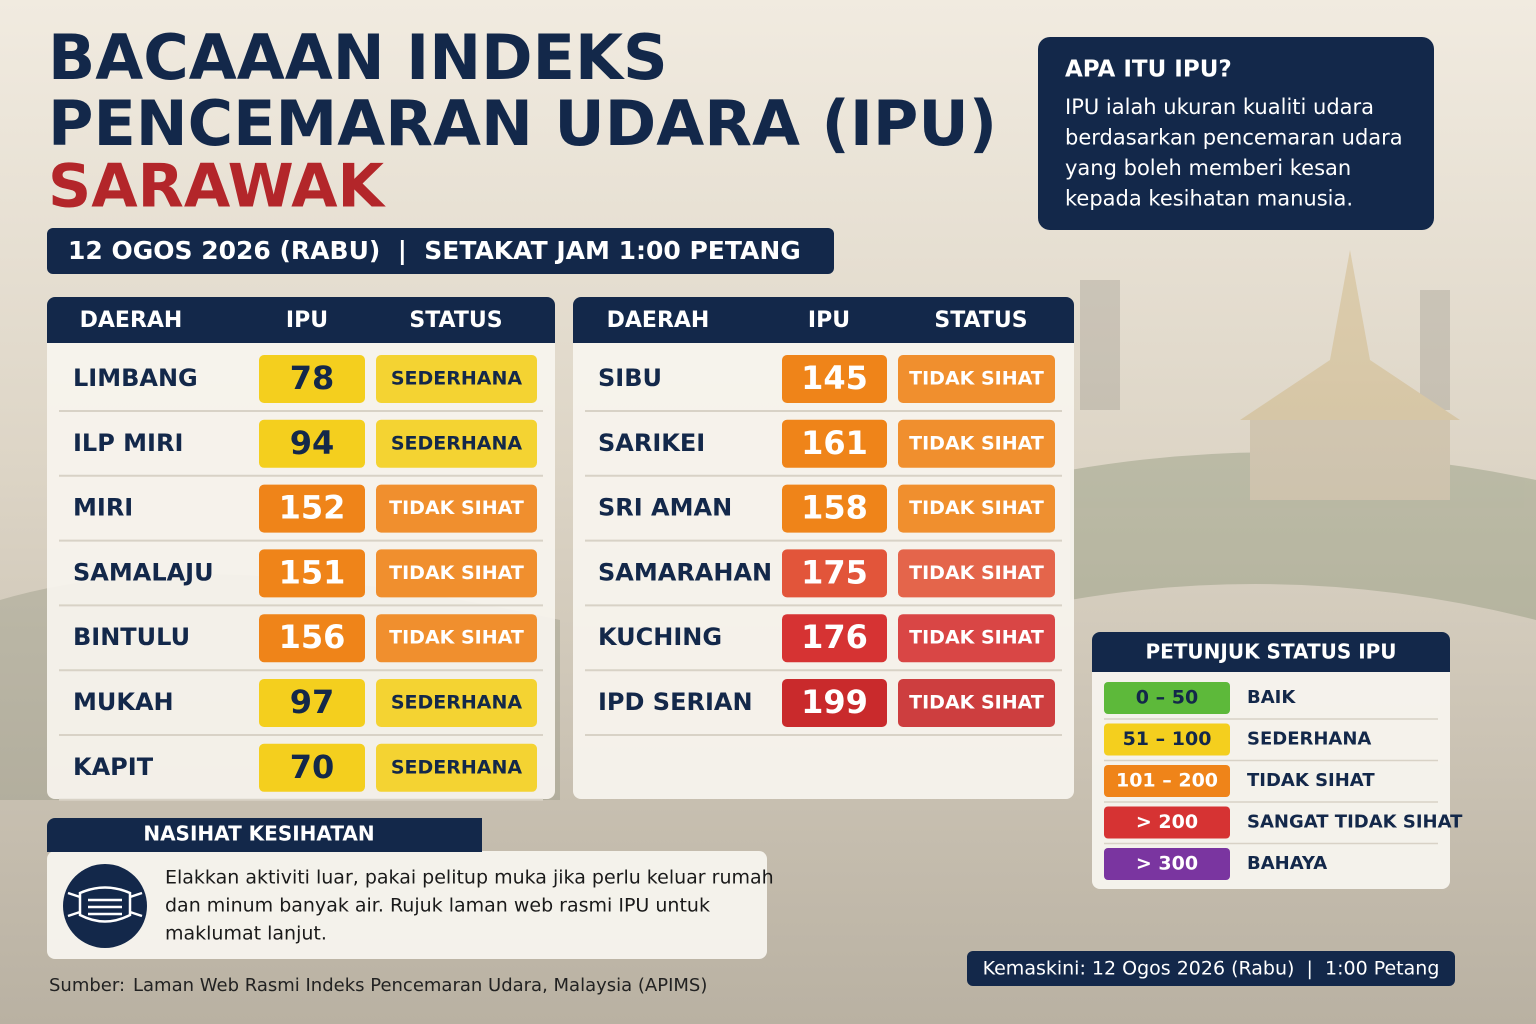 Image resolution: width=1536 pixels, height=1024 pixels. I want to click on legend-range: 51 – 100, so click(1167, 739).